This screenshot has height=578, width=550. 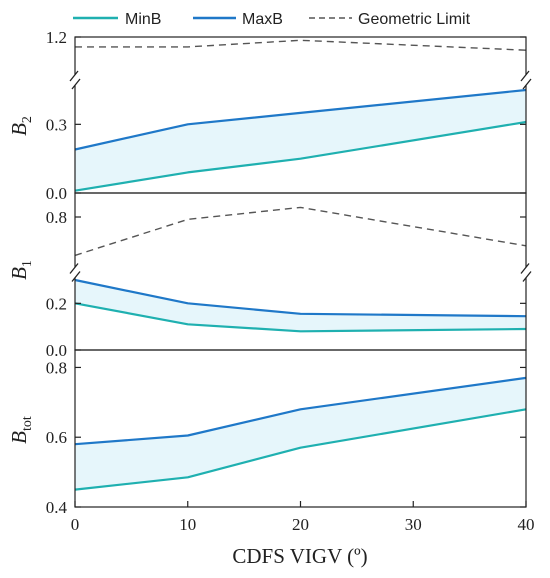 What do you see at coordinates (56, 437) in the screenshot?
I see `y-tick-label-btot: 0.6` at bounding box center [56, 437].